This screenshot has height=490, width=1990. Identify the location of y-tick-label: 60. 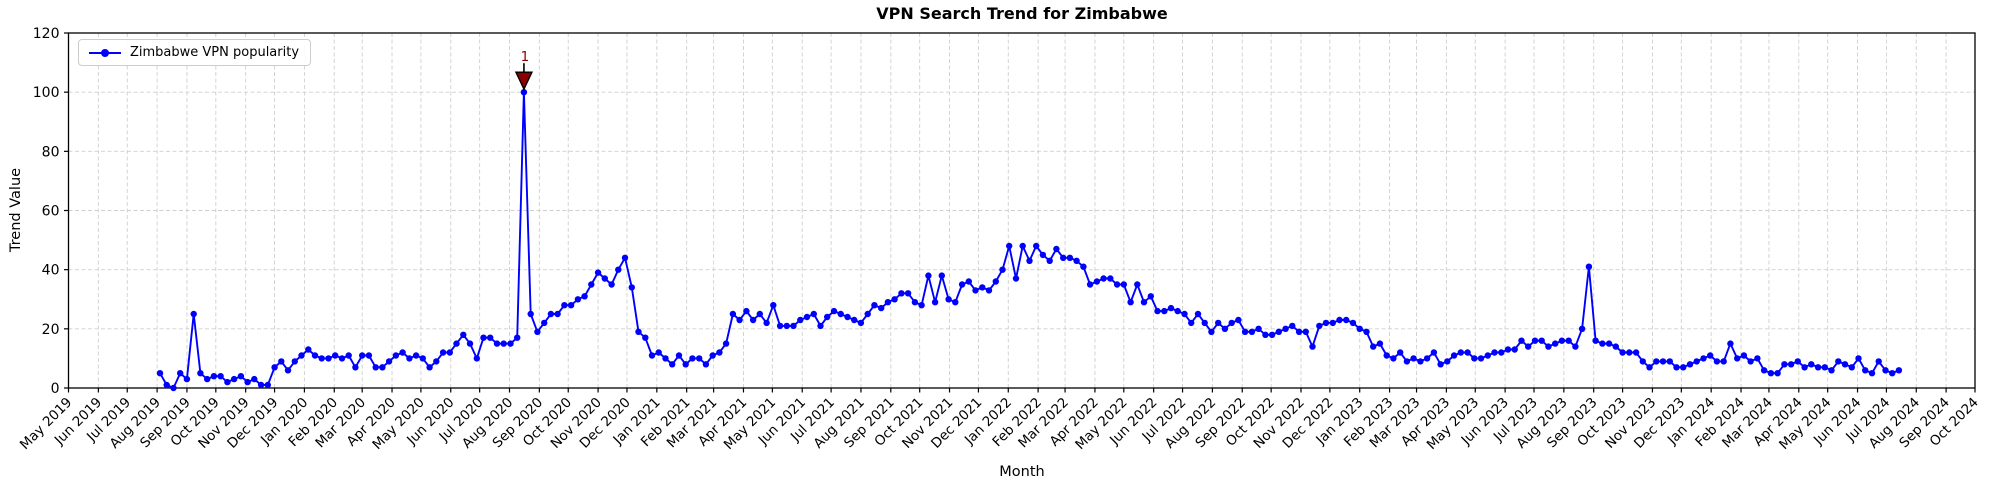
(51, 212).